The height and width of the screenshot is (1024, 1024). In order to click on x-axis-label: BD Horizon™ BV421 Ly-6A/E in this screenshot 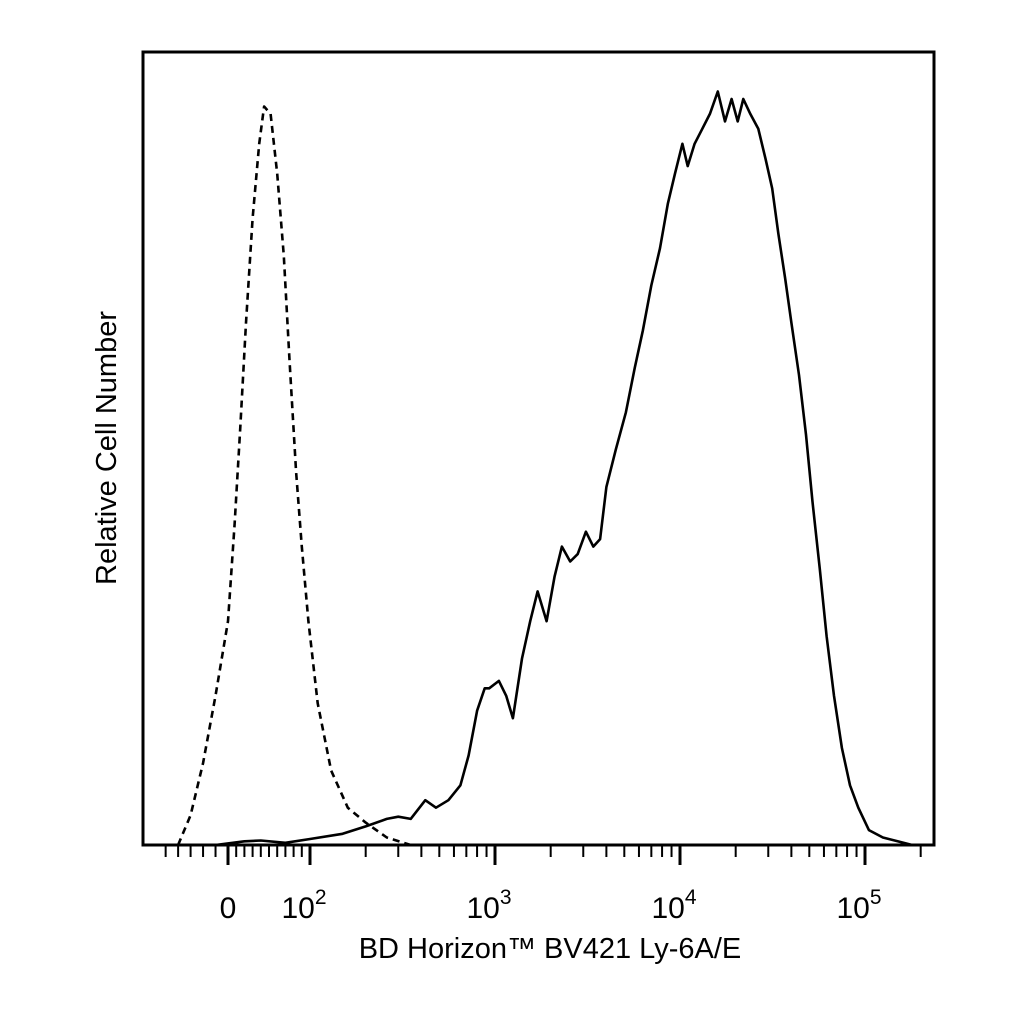, I will do `click(550, 949)`.